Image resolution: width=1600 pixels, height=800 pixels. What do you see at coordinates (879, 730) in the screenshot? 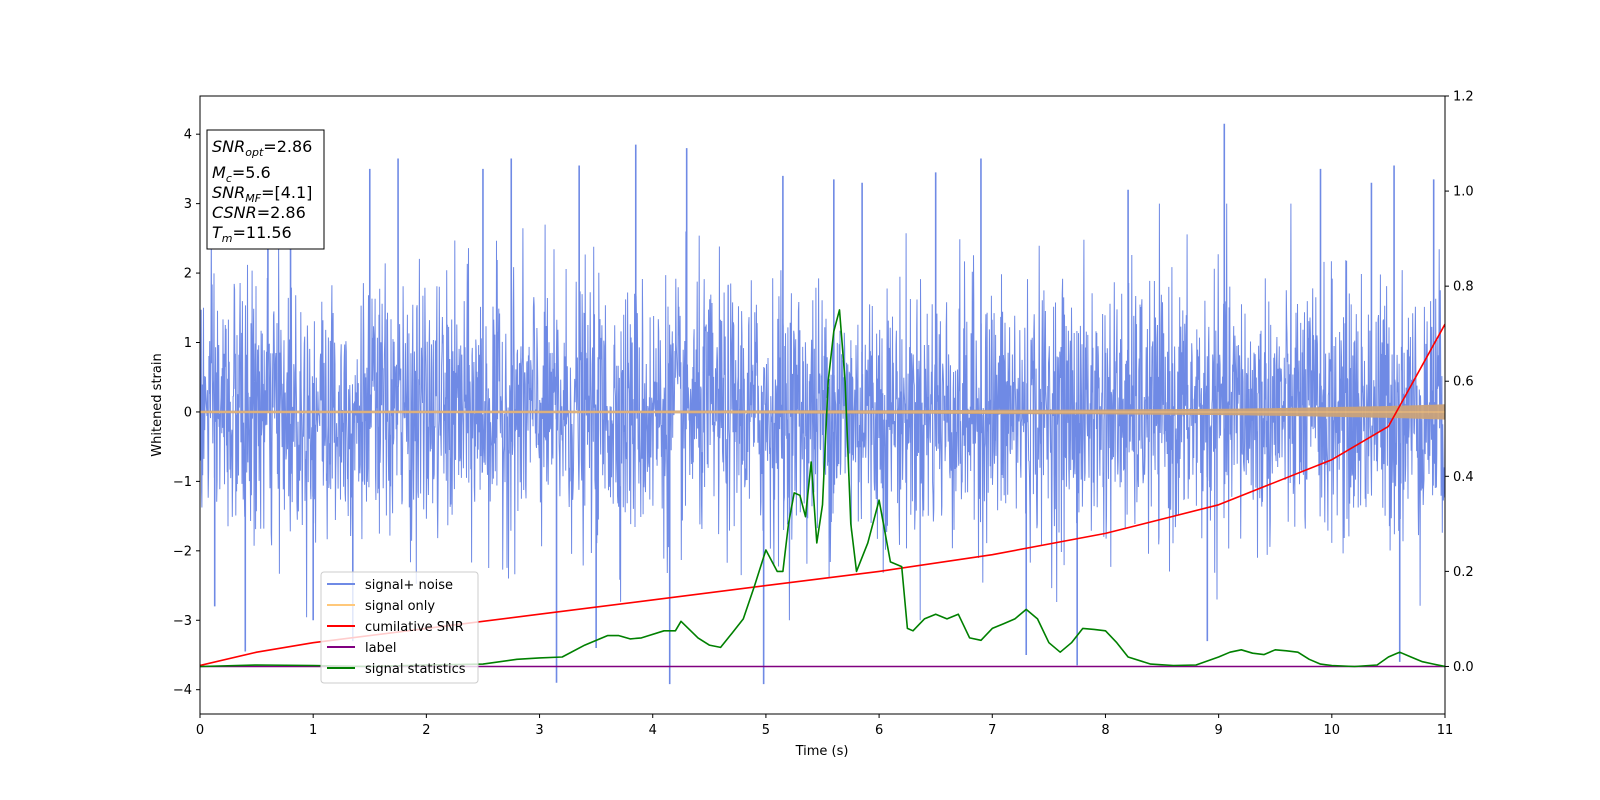
I see `x-tick-label: 6` at bounding box center [879, 730].